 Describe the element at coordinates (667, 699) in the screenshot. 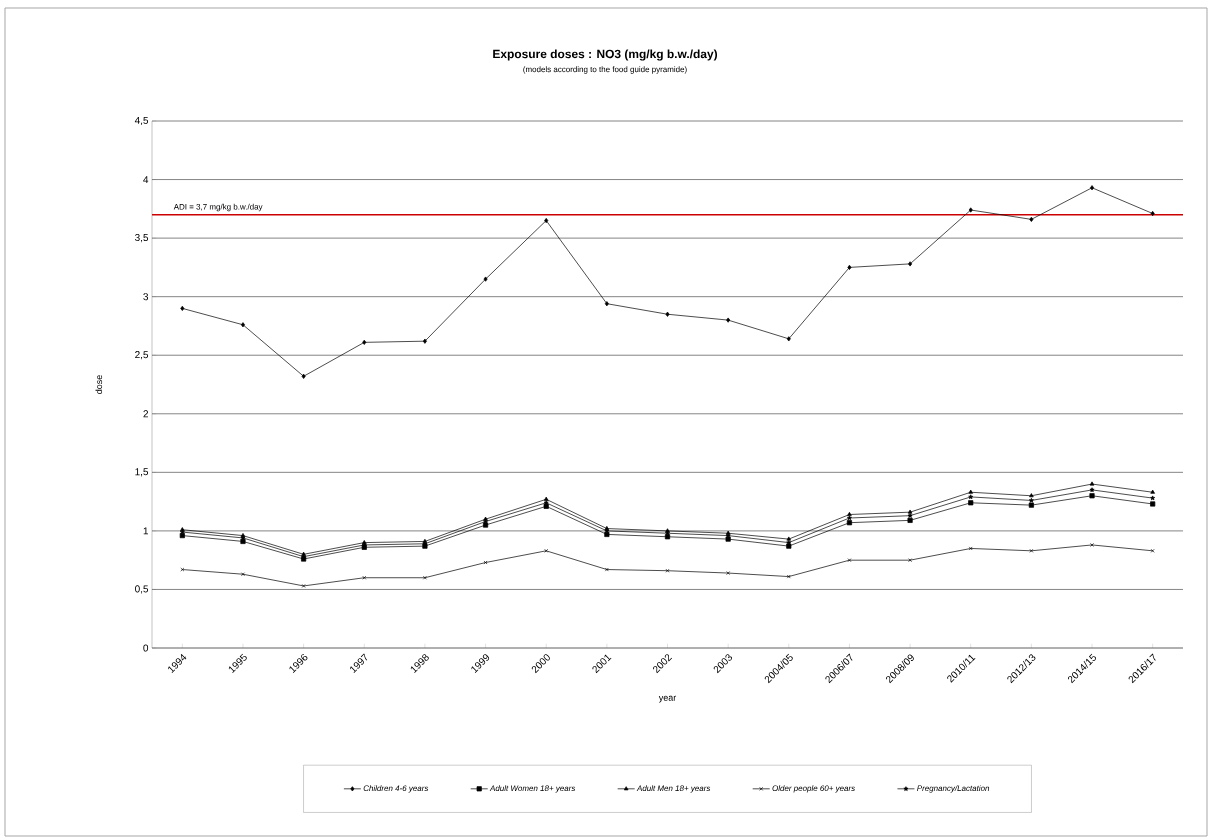

I see `x-axis-title: year` at that location.